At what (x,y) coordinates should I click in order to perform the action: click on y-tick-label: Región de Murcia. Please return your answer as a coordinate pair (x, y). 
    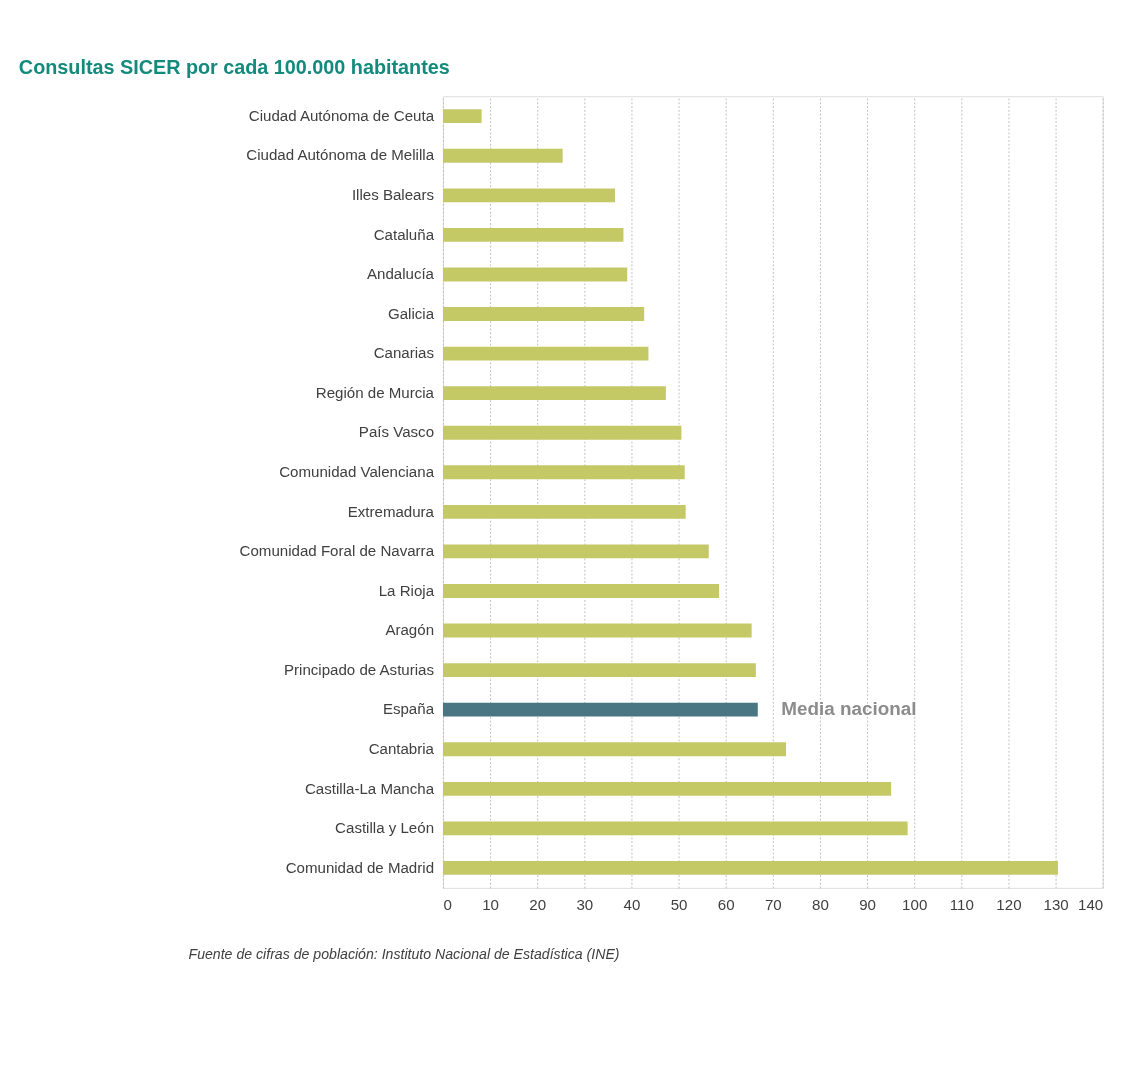
    Looking at the image, I should click on (375, 392).